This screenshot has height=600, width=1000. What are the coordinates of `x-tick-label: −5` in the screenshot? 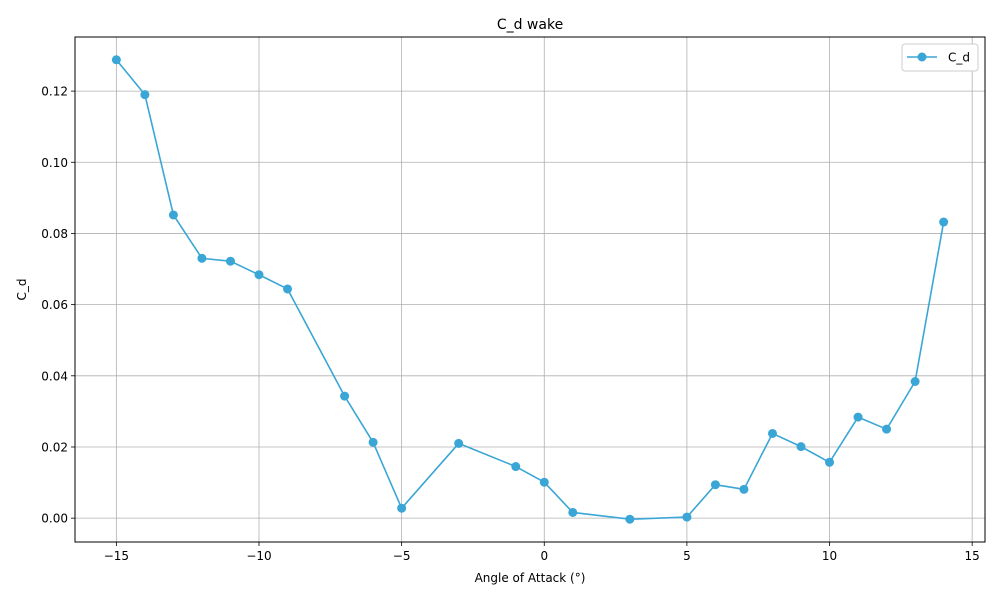 It's located at (402, 556).